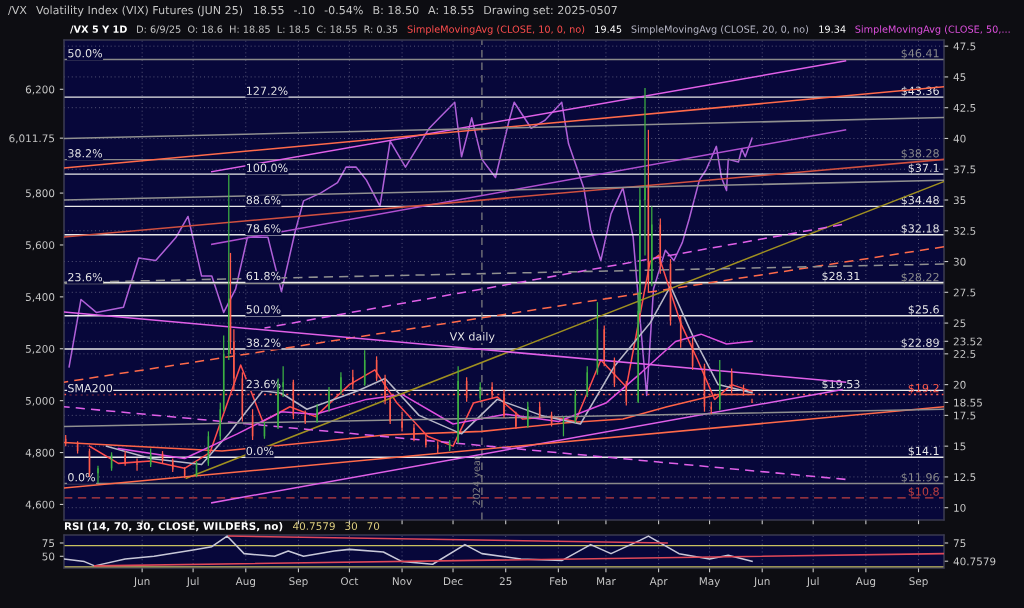 The height and width of the screenshot is (608, 1024). What do you see at coordinates (40, 194) in the screenshot?
I see `y2-tick-label: 5,800` at bounding box center [40, 194].